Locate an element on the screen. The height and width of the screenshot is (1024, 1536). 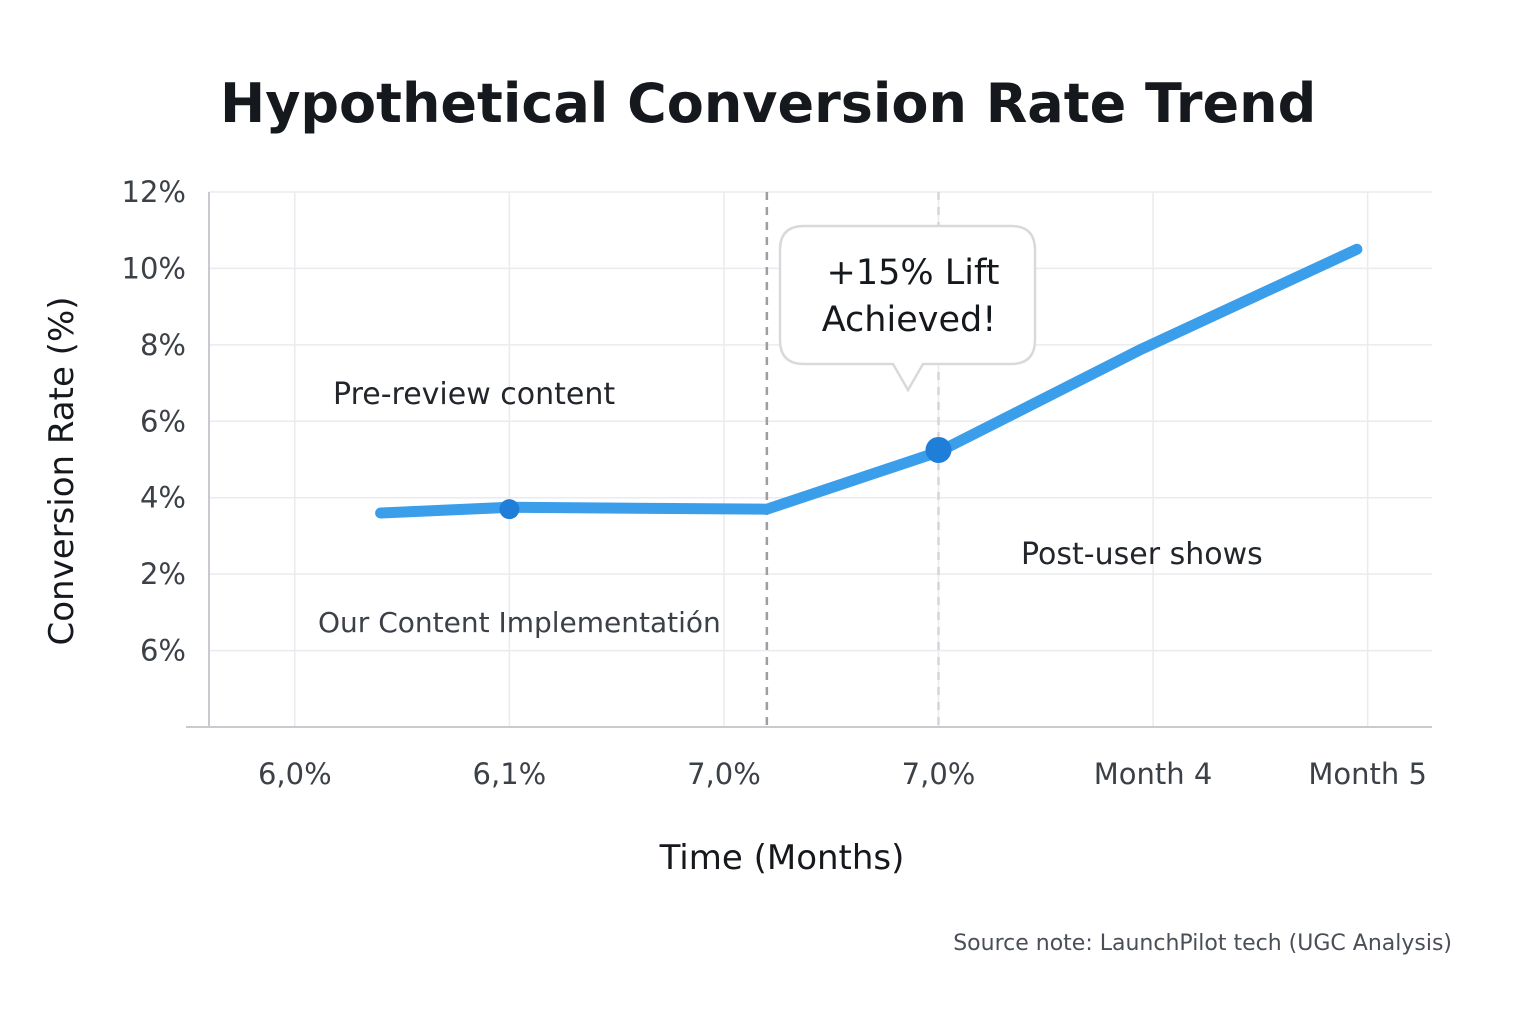
y-tick-label: 10% is located at coordinates (154, 268).